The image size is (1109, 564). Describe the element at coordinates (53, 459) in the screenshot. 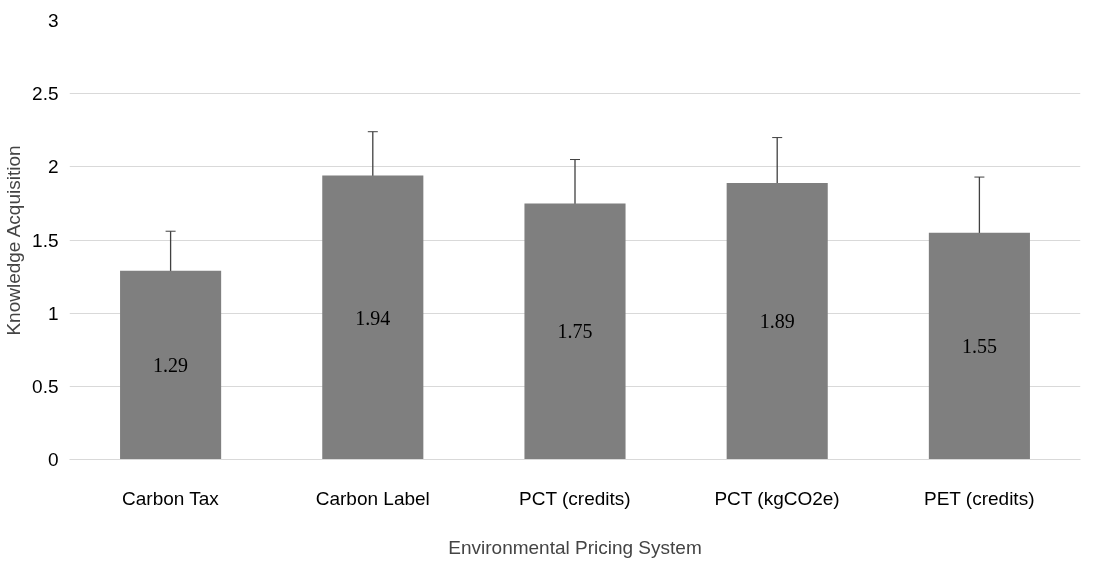

I see `y-tick-label: 0` at that location.